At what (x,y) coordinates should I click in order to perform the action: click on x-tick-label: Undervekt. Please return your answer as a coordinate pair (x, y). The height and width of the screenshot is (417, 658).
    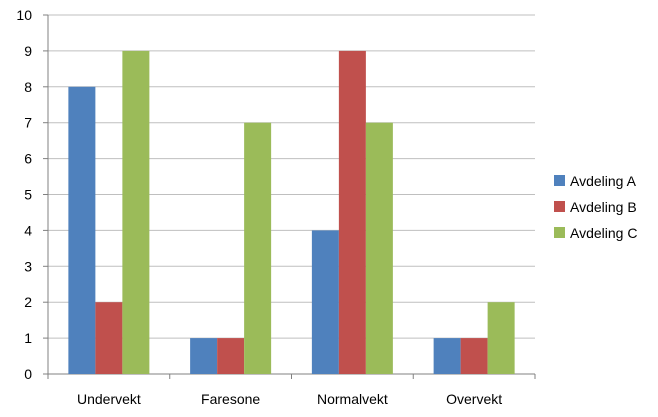
    Looking at the image, I should click on (109, 399).